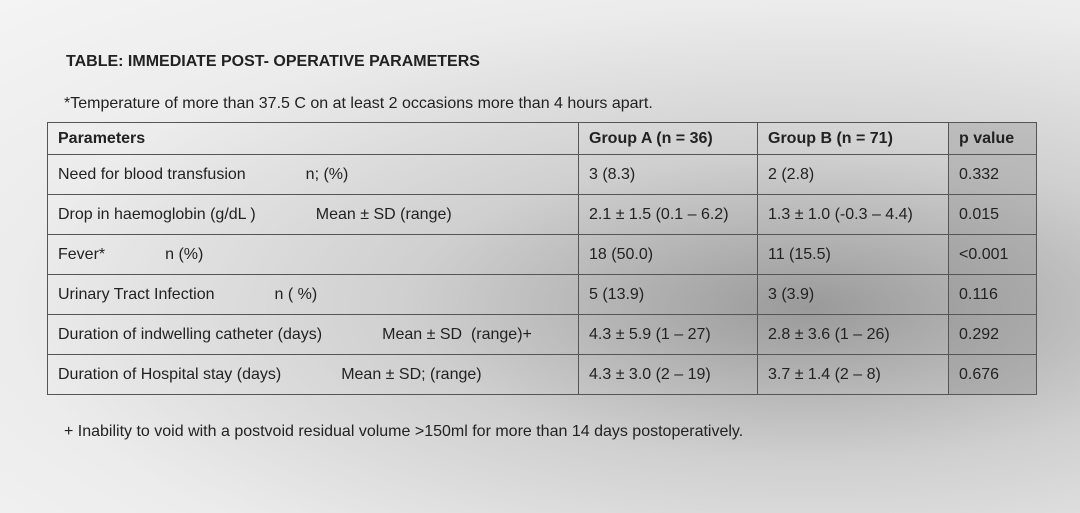  What do you see at coordinates (327, 174) in the screenshot?
I see `statistic-type: n; (%)` at bounding box center [327, 174].